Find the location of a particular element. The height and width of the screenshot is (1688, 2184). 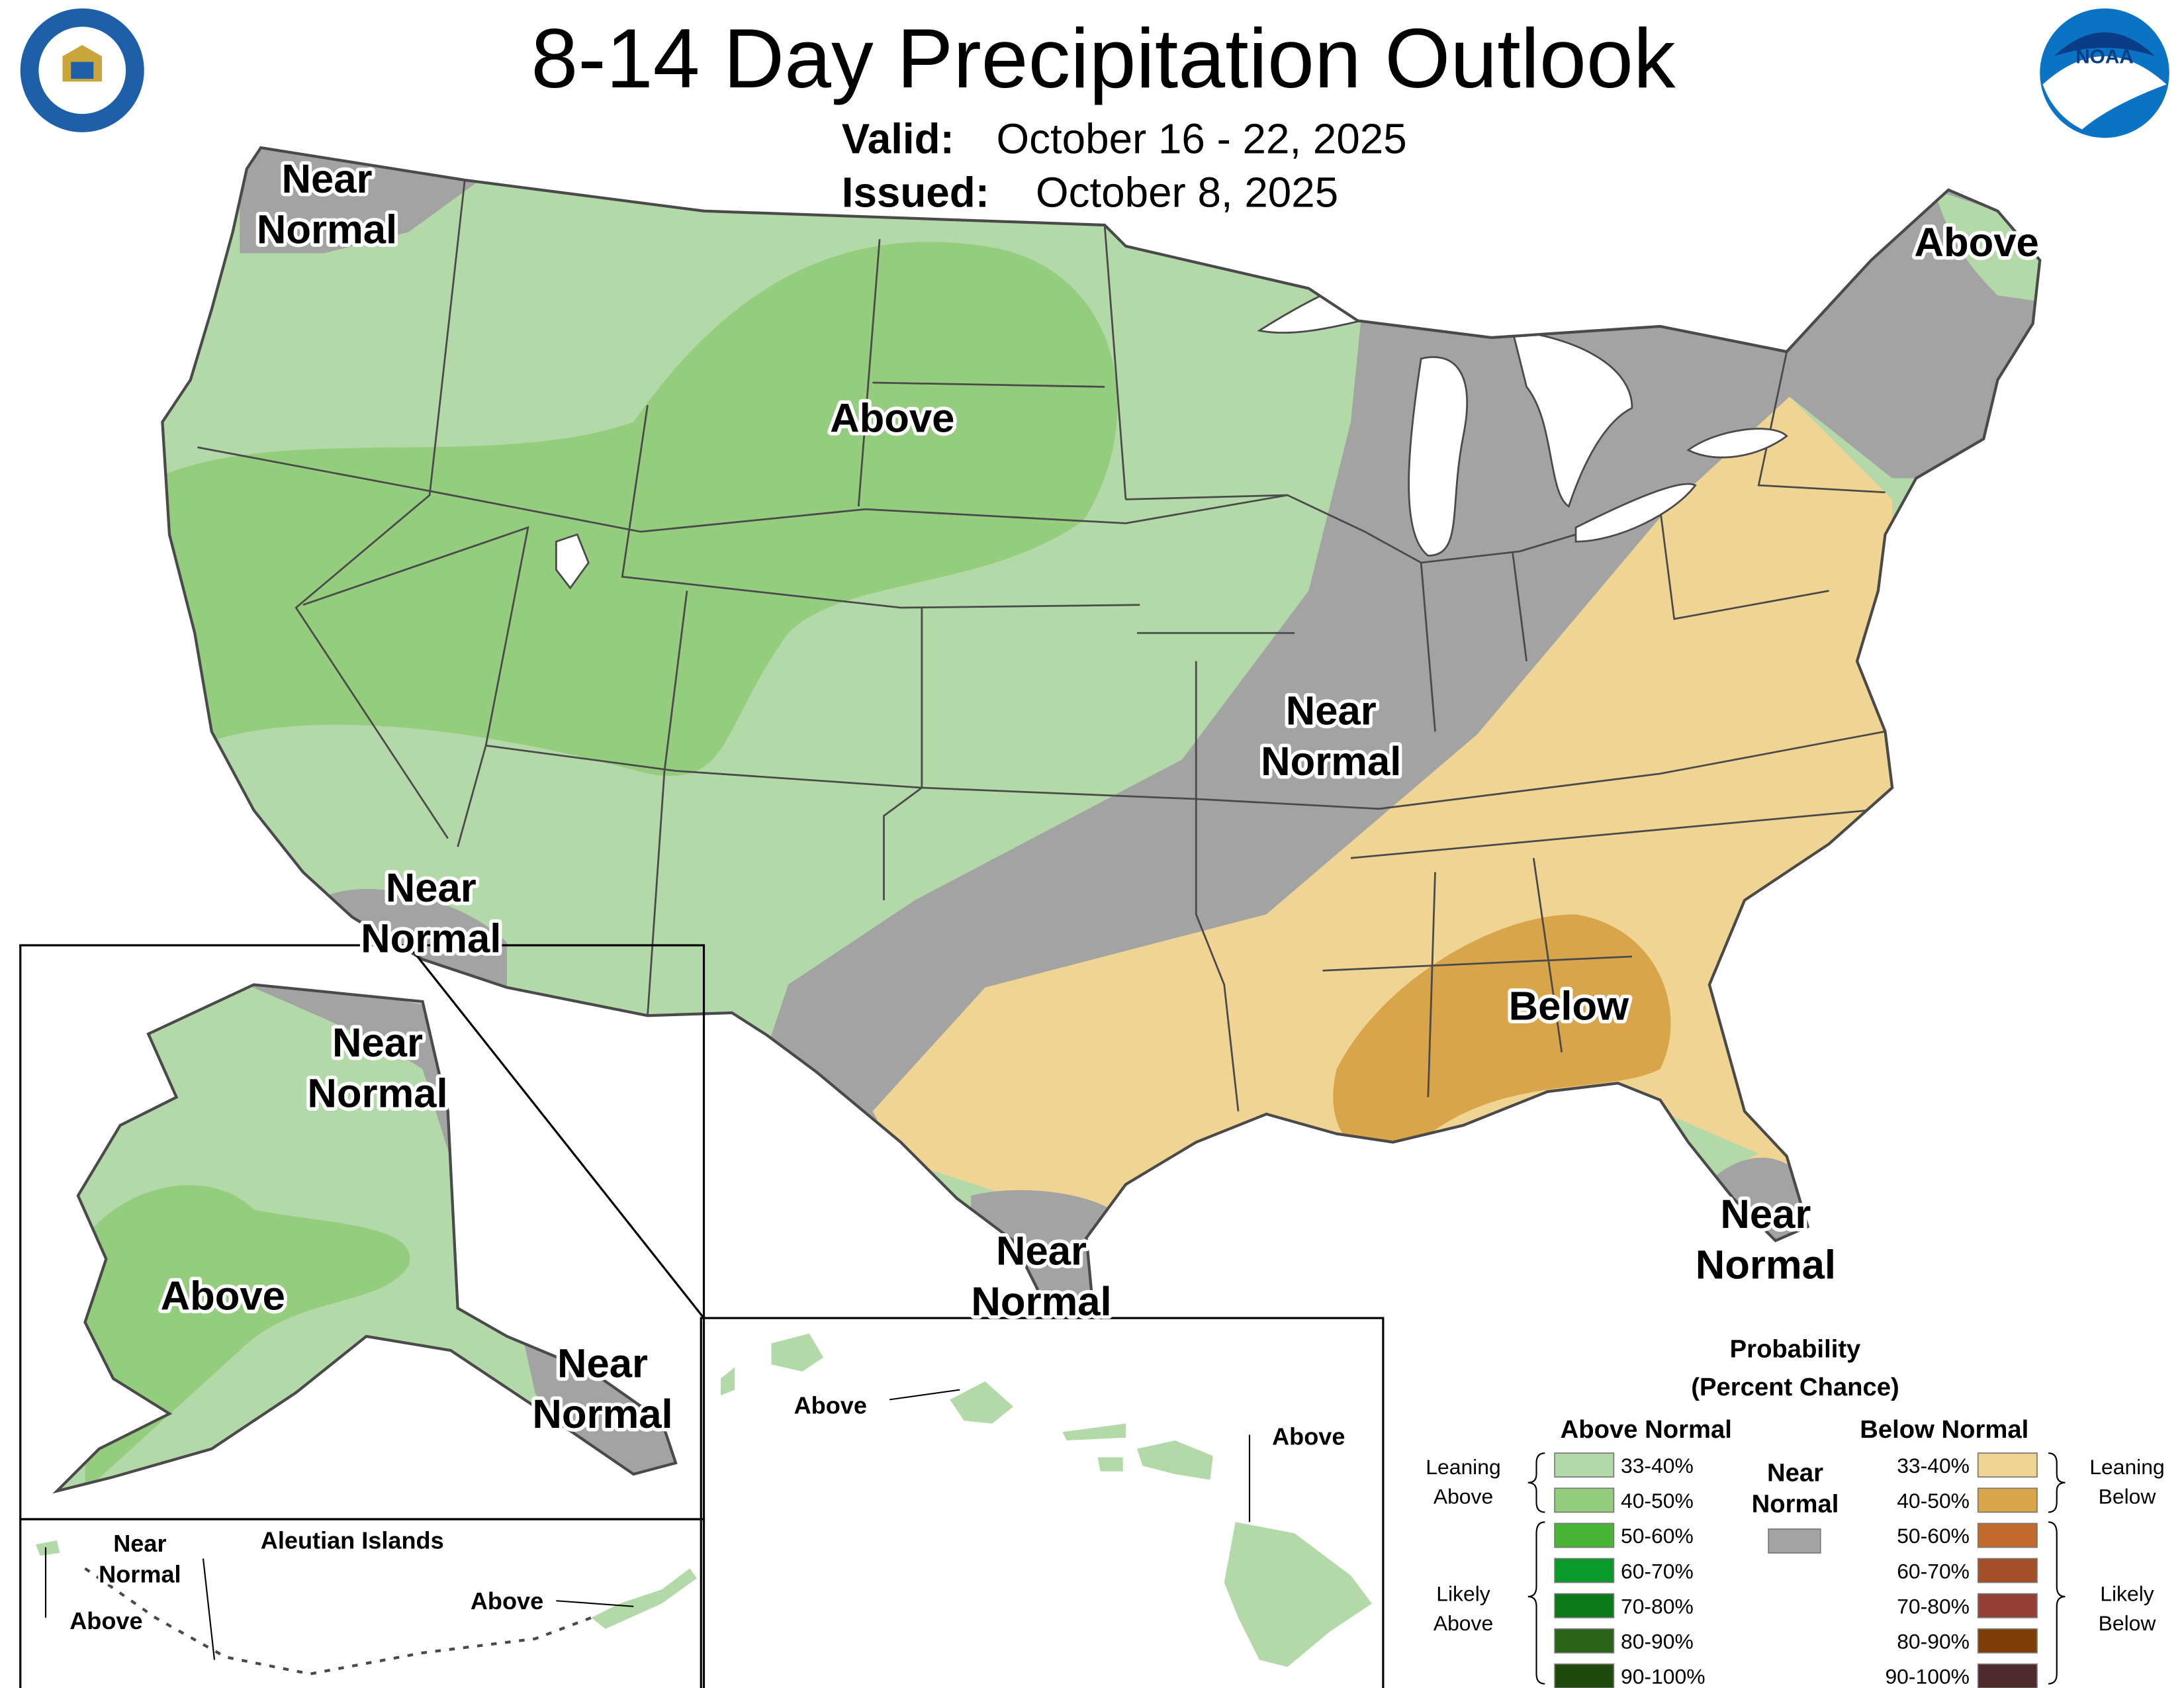

noaa-text: NOAA is located at coordinates (2104, 57).